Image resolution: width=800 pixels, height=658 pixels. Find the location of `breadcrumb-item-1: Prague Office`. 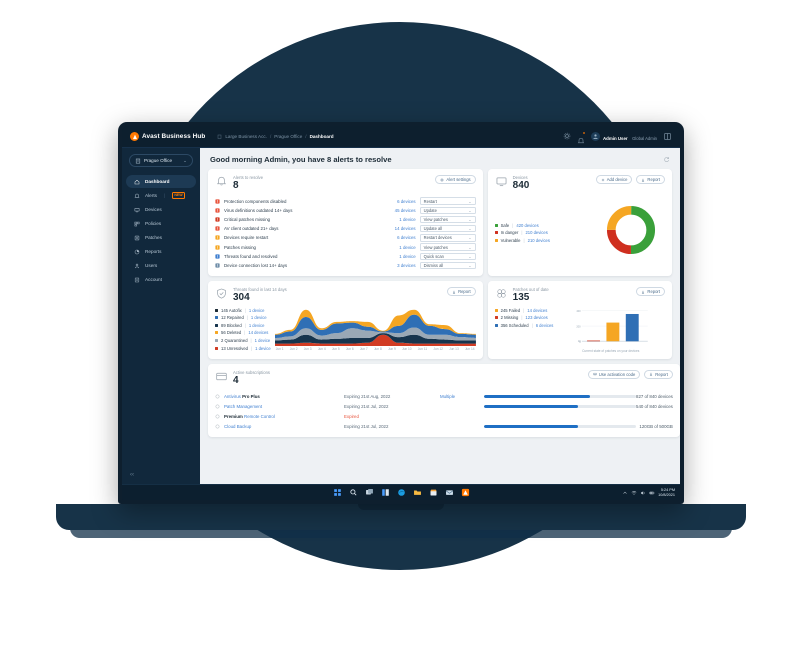

breadcrumb-item-1: Prague Office is located at coordinates (288, 136).